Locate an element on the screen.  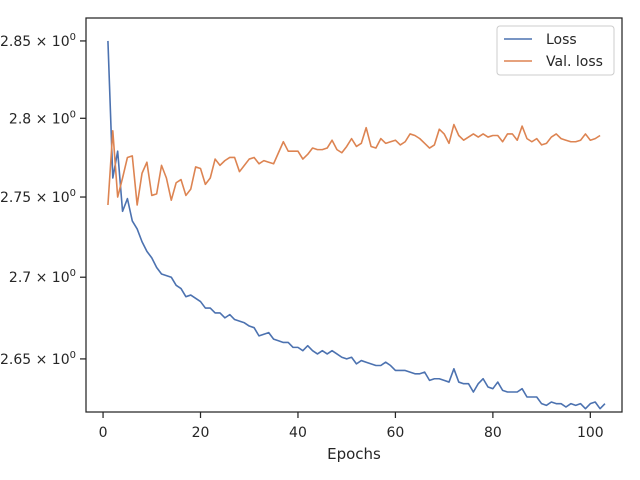
legend-label-loss: Loss is located at coordinates (561, 40).